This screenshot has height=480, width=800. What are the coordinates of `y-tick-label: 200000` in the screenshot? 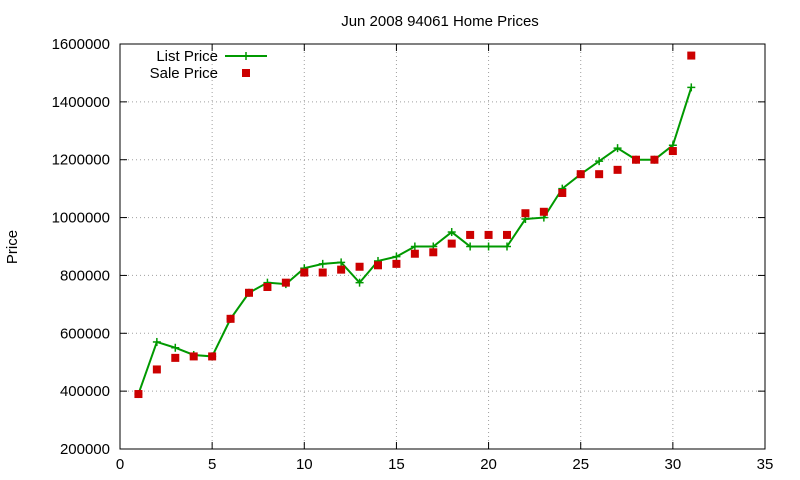 It's located at (85, 449).